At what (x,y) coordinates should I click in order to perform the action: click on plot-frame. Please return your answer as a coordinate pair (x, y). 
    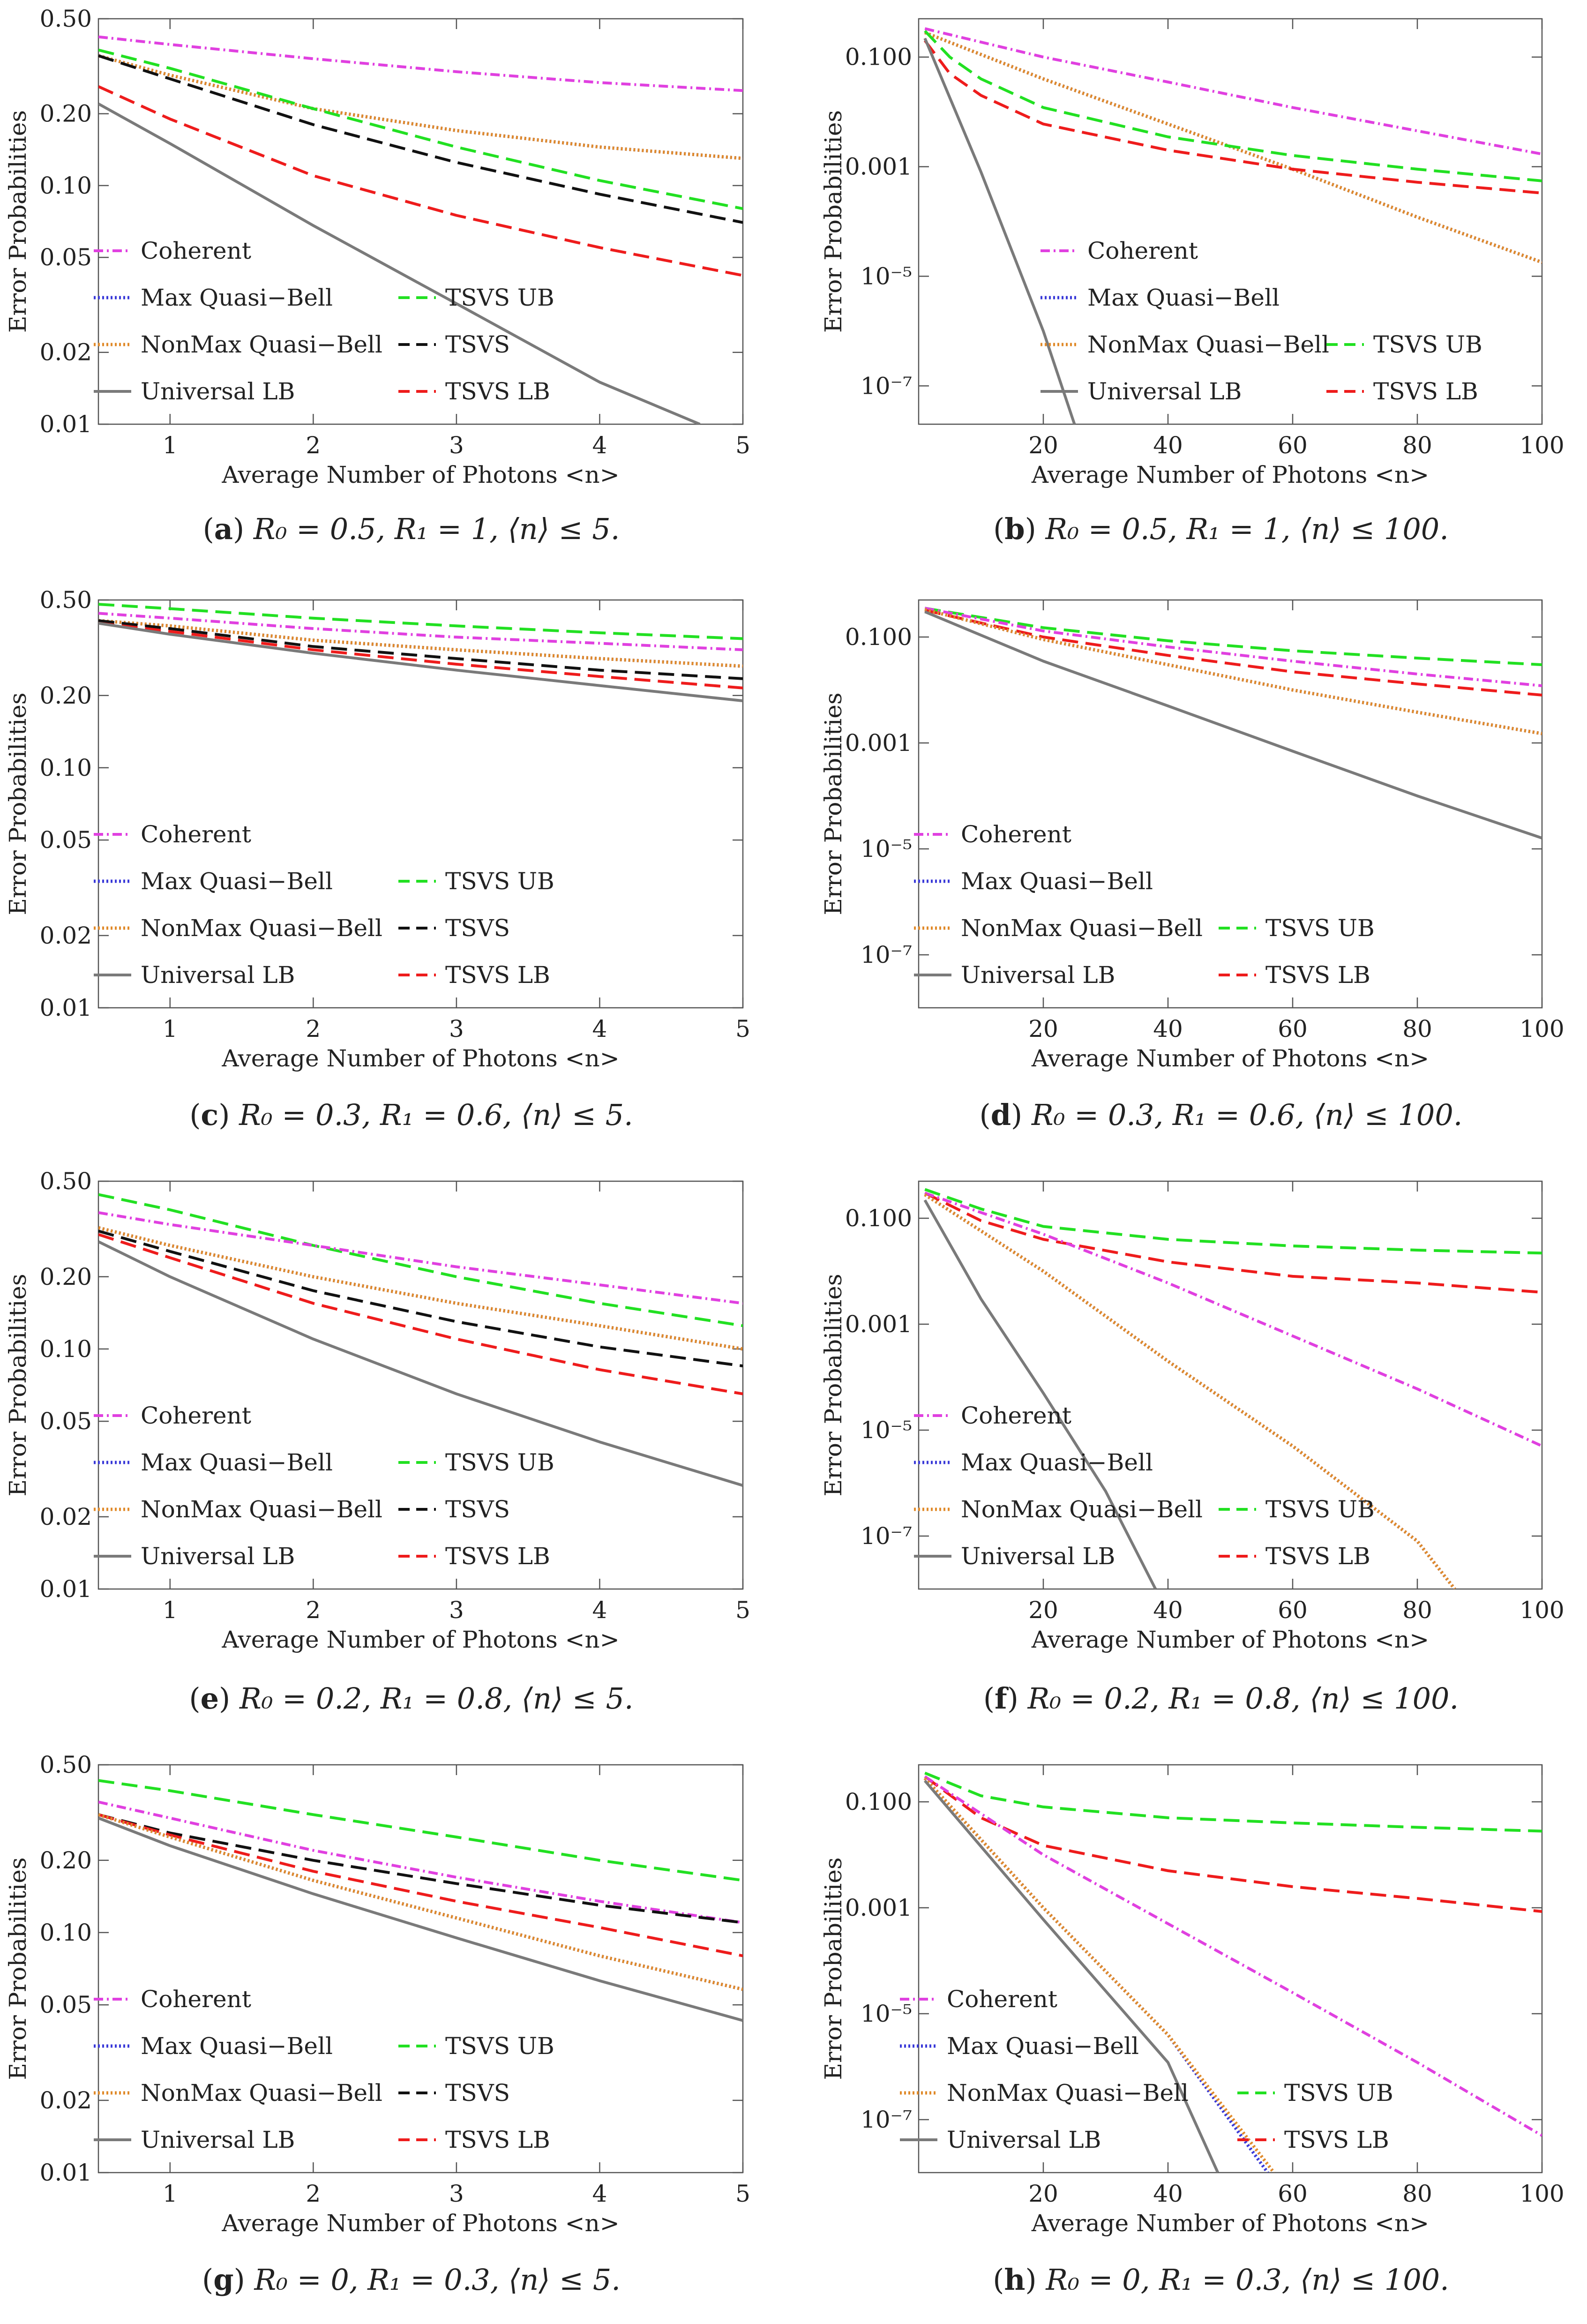
    Looking at the image, I should click on (1230, 1969).